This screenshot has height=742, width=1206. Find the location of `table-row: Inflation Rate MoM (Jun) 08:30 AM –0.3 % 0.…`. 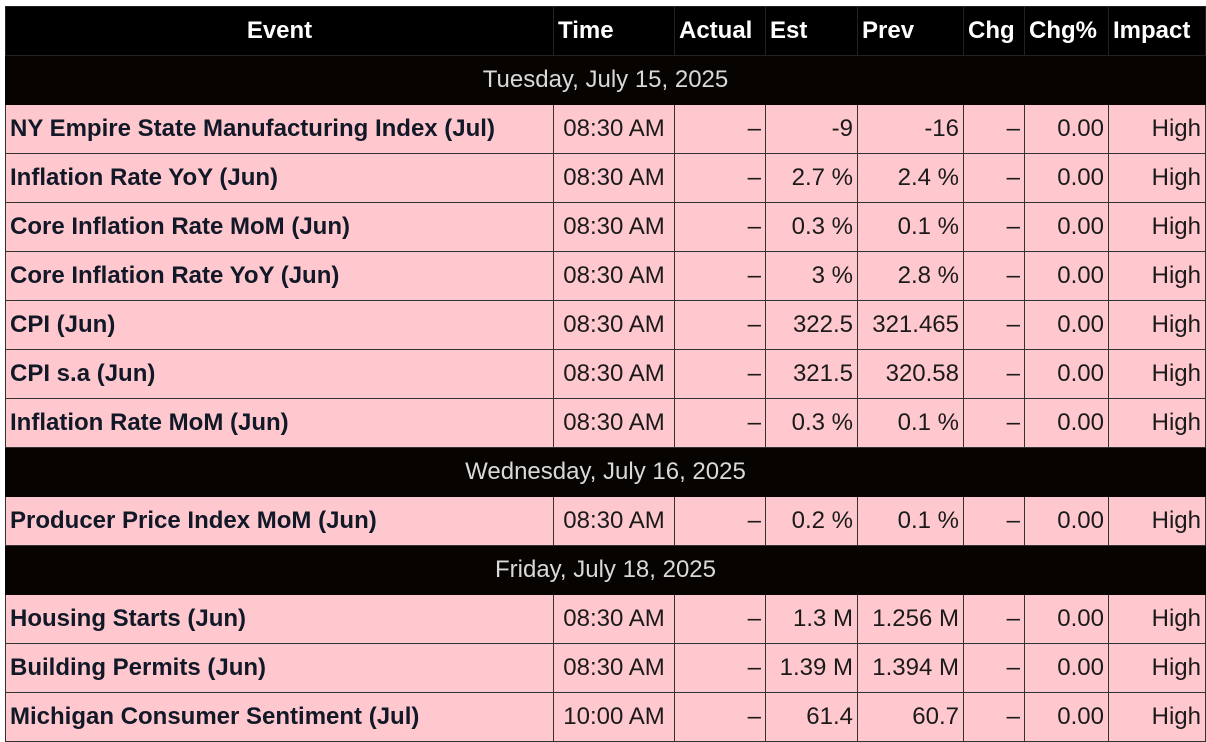

table-row: Inflation Rate MoM (Jun) 08:30 AM –0.3 % 0.… is located at coordinates (605, 423).